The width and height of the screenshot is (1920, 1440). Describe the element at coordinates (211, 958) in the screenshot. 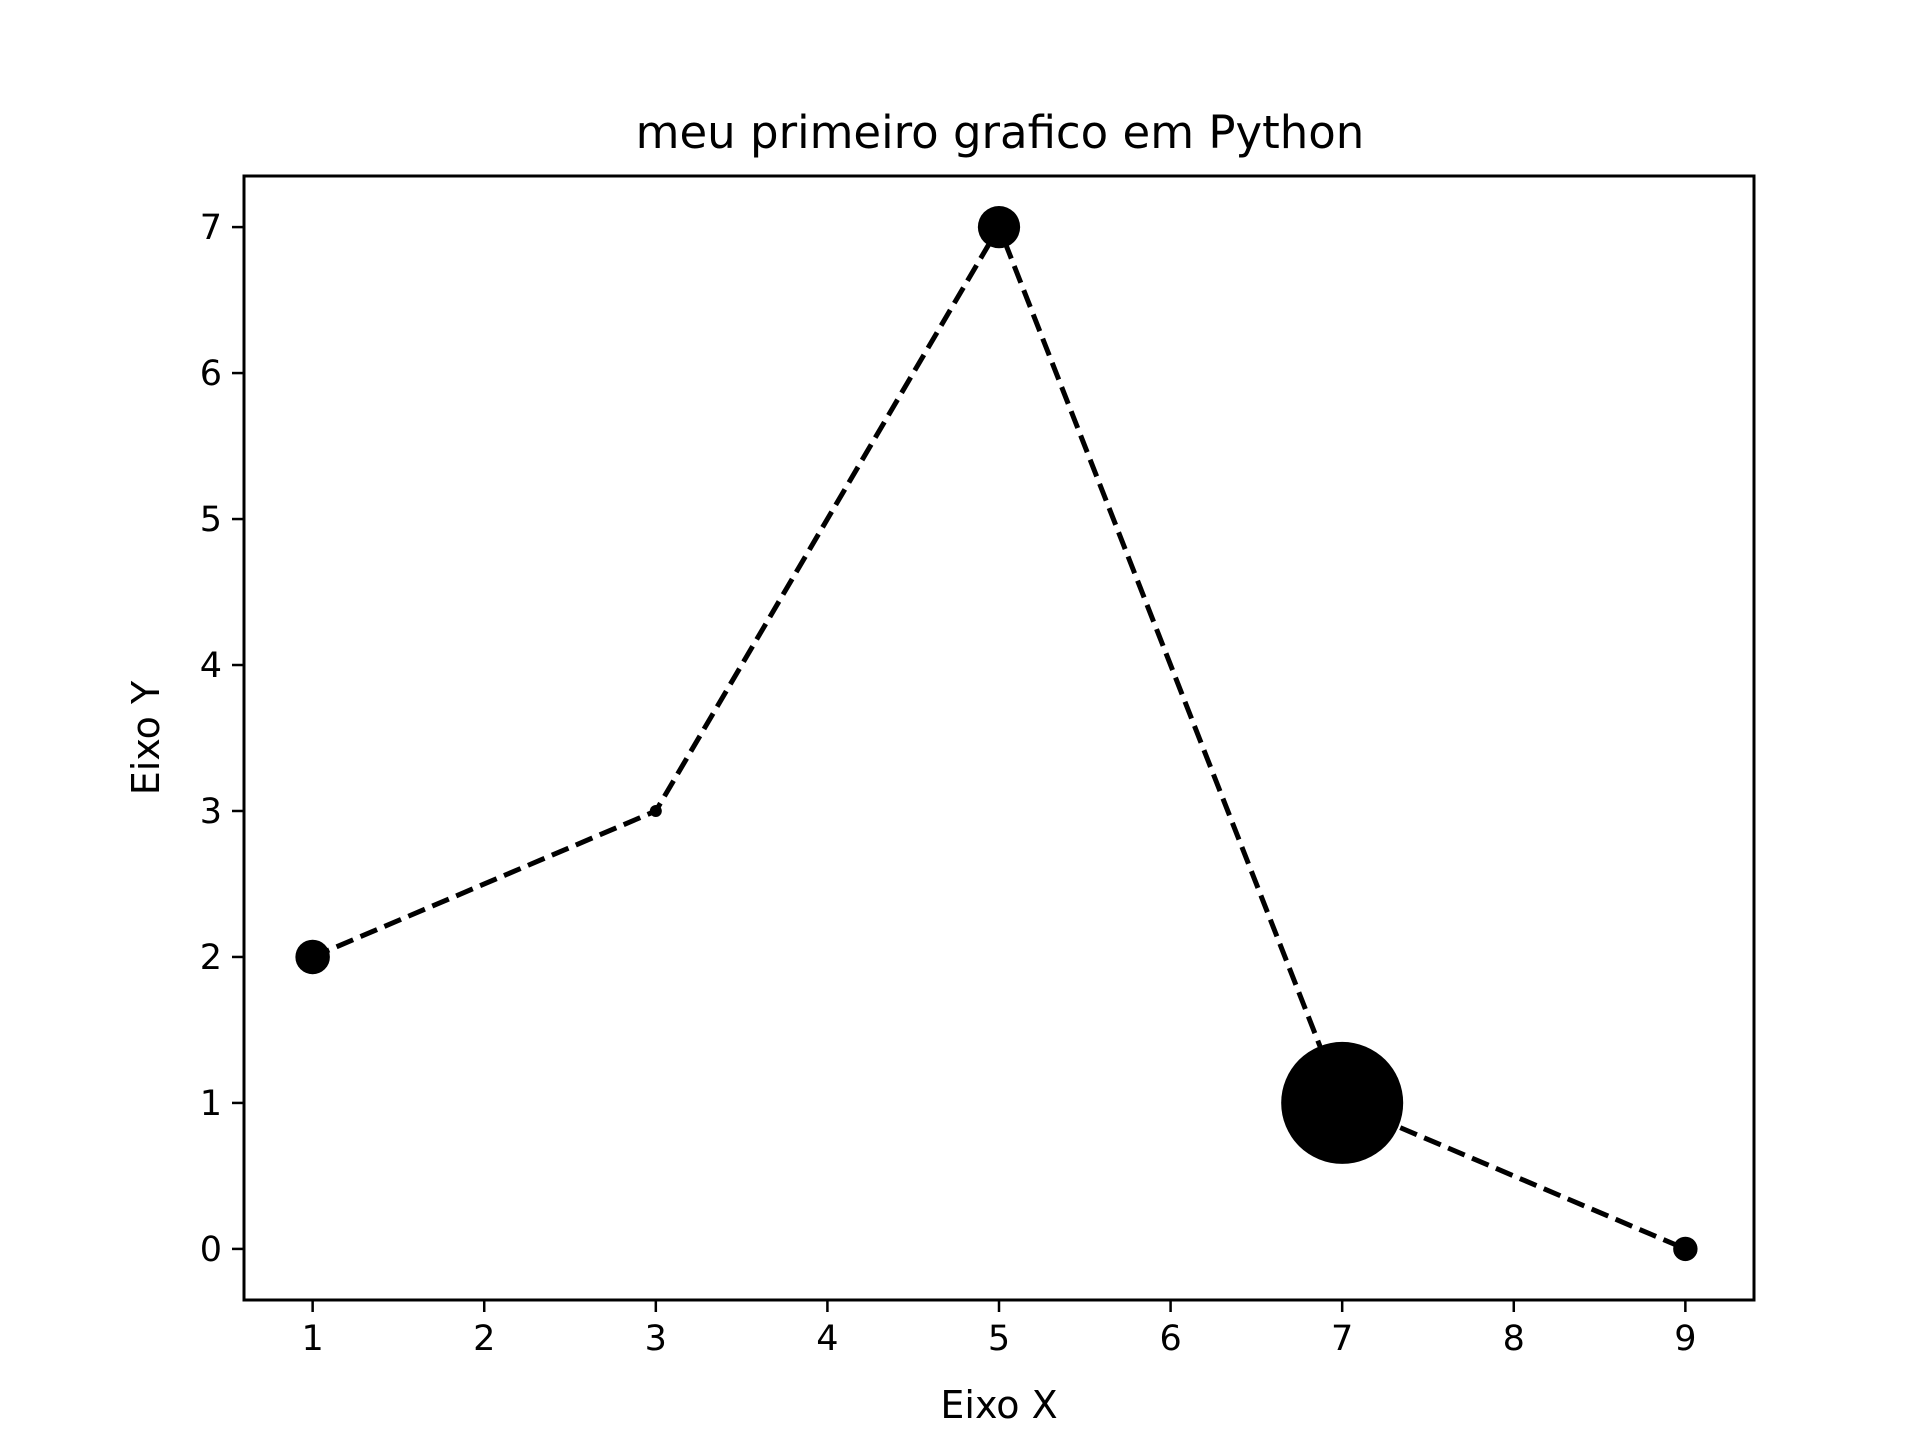

I see `y-tick-label: 2` at that location.